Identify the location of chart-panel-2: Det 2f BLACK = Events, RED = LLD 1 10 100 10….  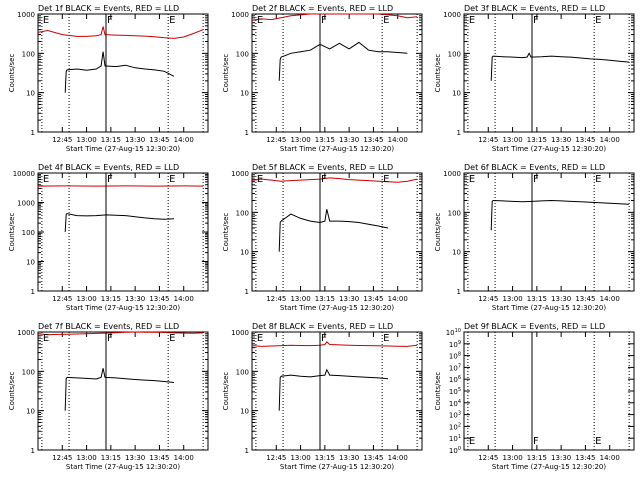
(322, 78).